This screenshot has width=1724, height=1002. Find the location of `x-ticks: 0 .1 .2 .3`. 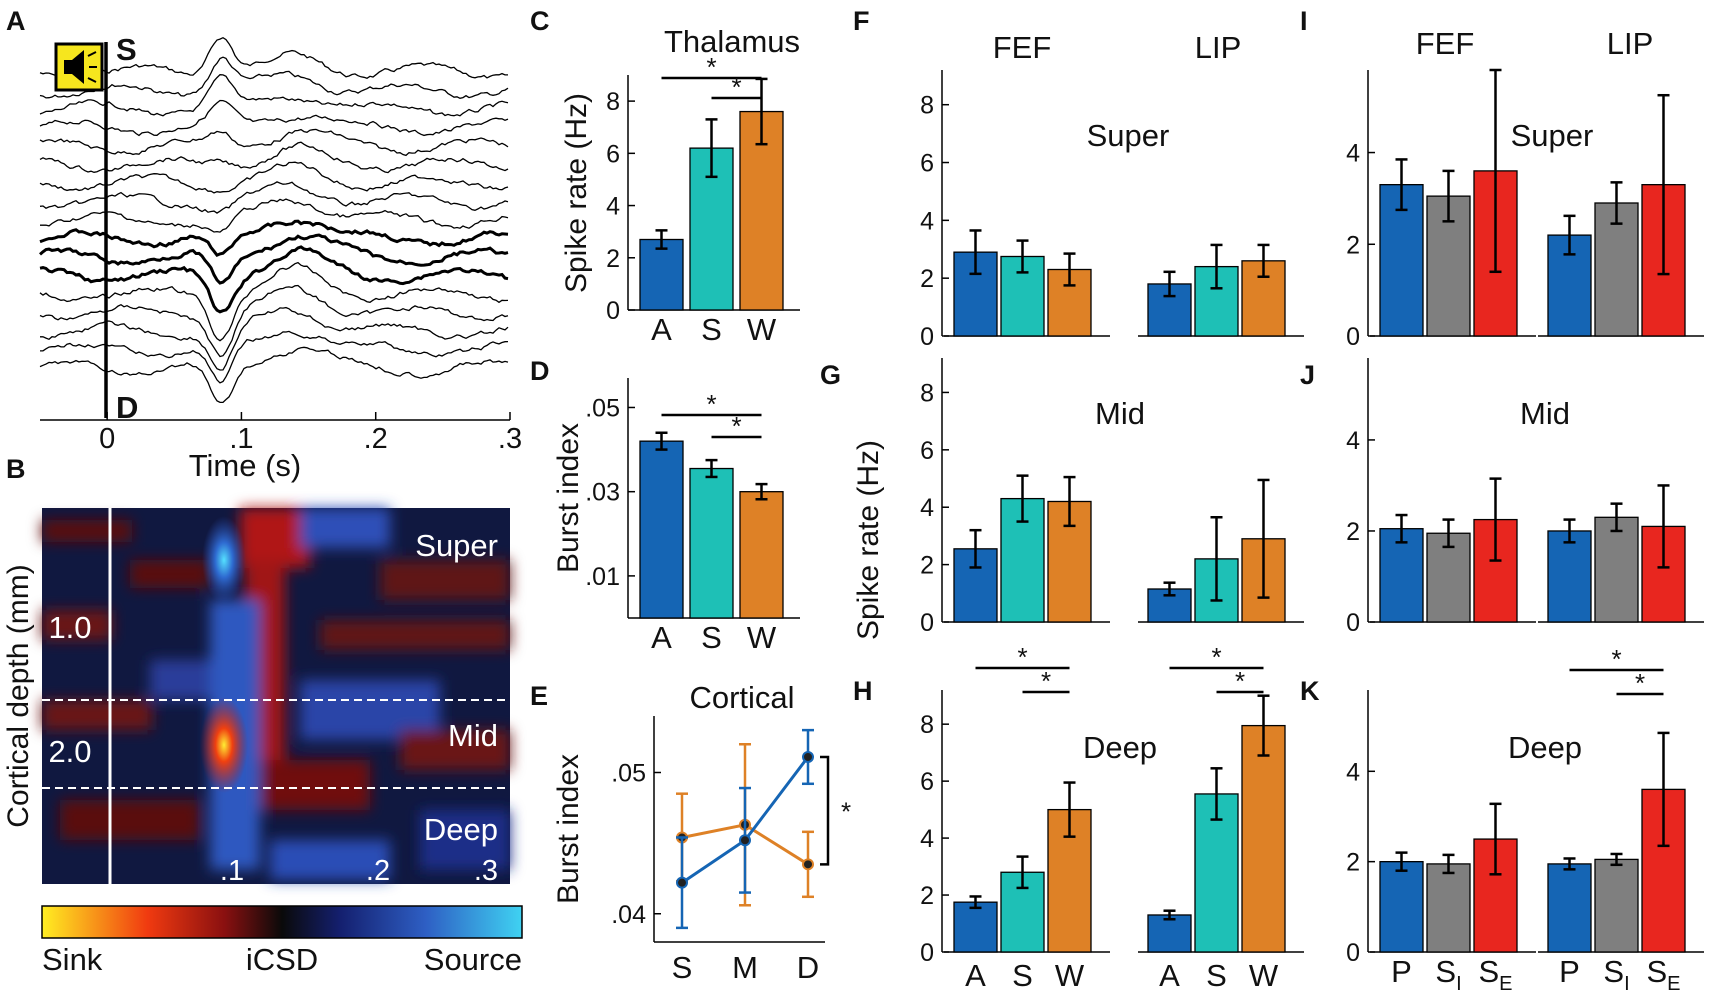

x-ticks: 0 .1 .2 .3 is located at coordinates (310, 433).